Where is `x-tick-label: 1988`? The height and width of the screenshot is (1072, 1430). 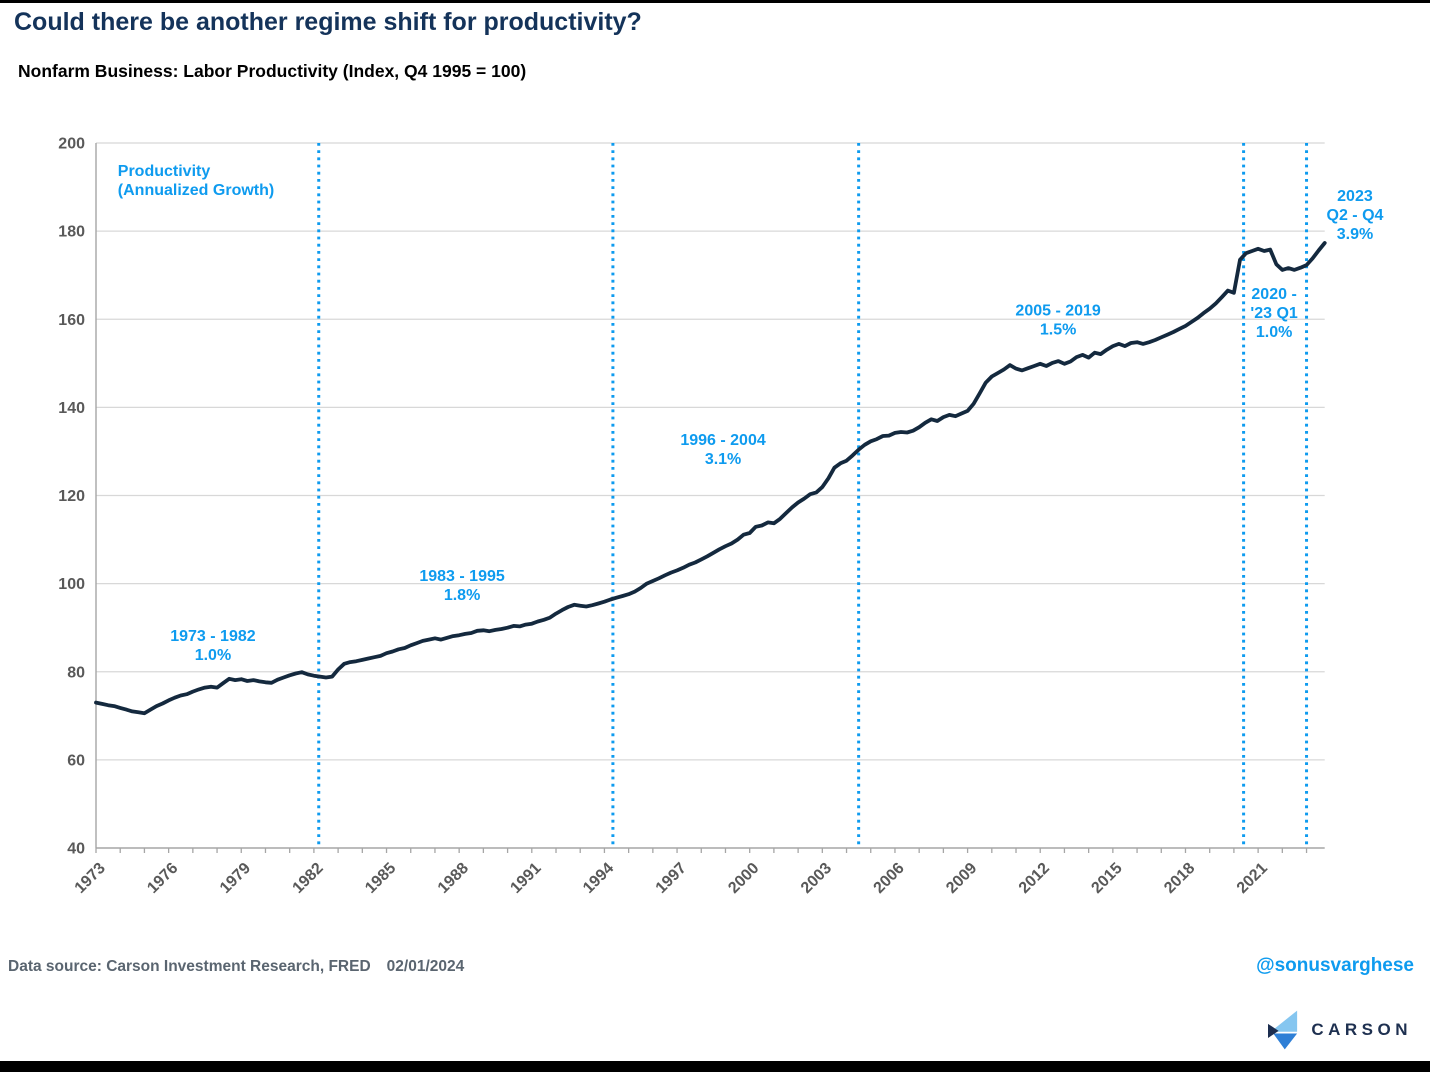
x-tick-label: 1988 is located at coordinates (453, 878).